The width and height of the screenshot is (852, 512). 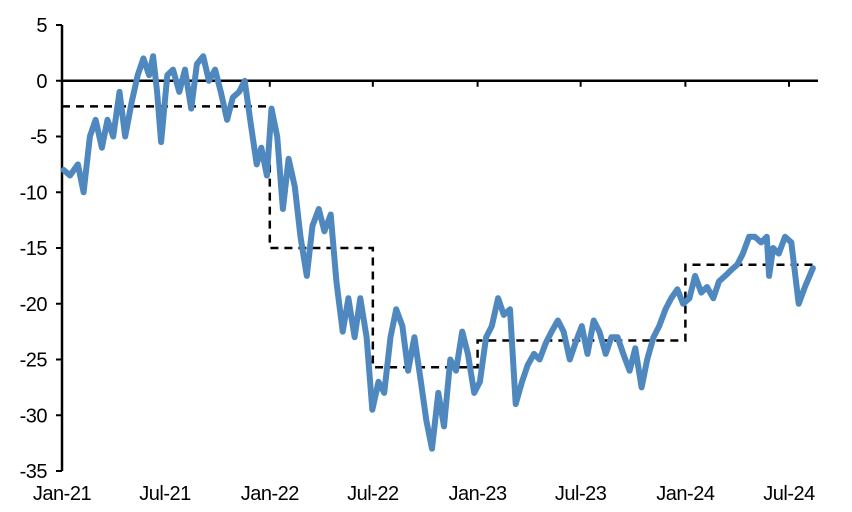 I want to click on x-tick-label: Jul-21, so click(x=165, y=494).